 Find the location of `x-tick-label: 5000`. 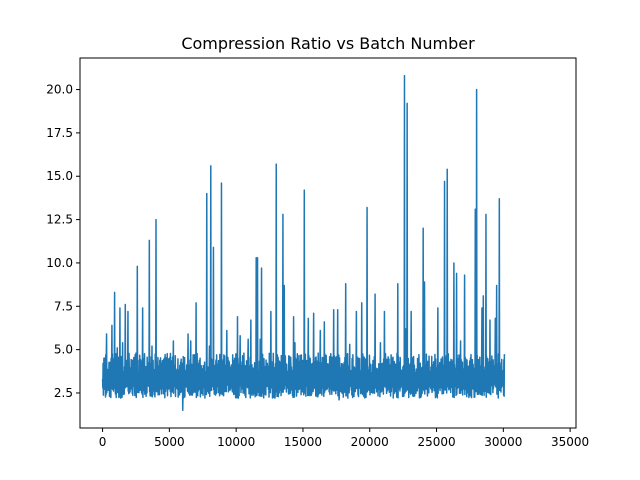

x-tick-label: 5000 is located at coordinates (169, 442).